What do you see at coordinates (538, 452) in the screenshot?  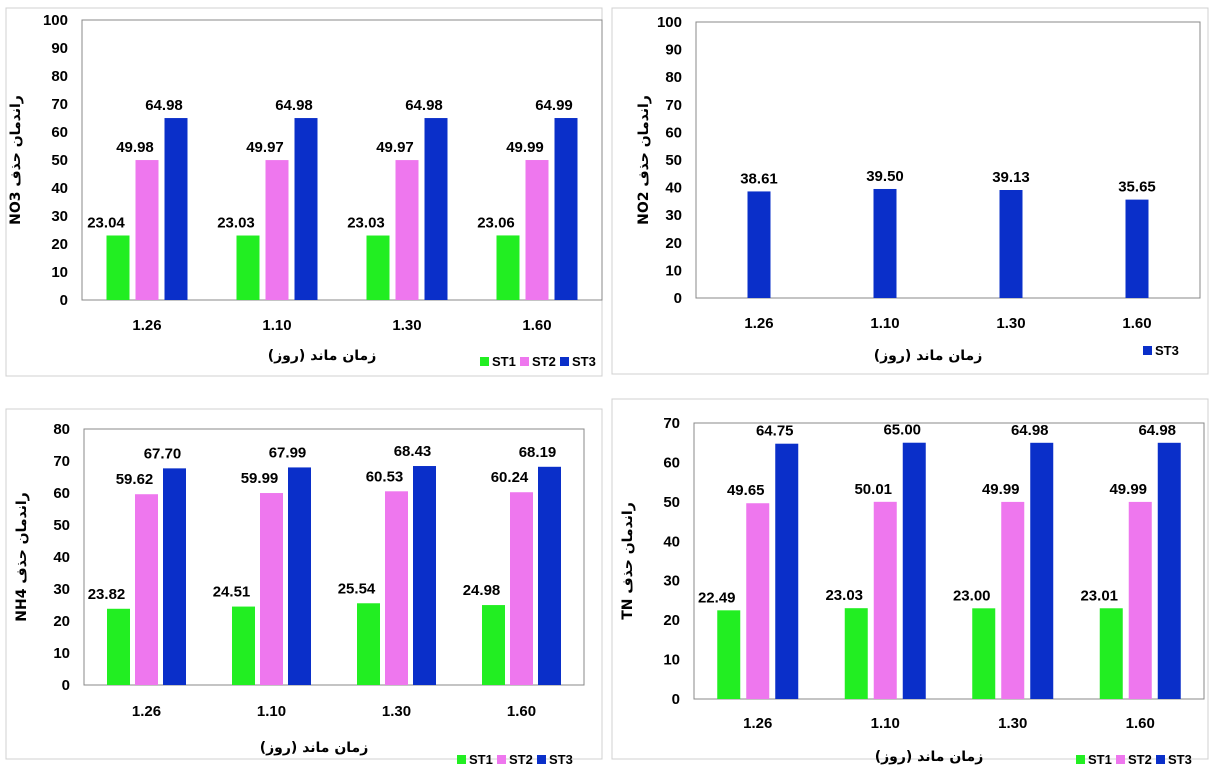 I see `data-label: 68.19` at bounding box center [538, 452].